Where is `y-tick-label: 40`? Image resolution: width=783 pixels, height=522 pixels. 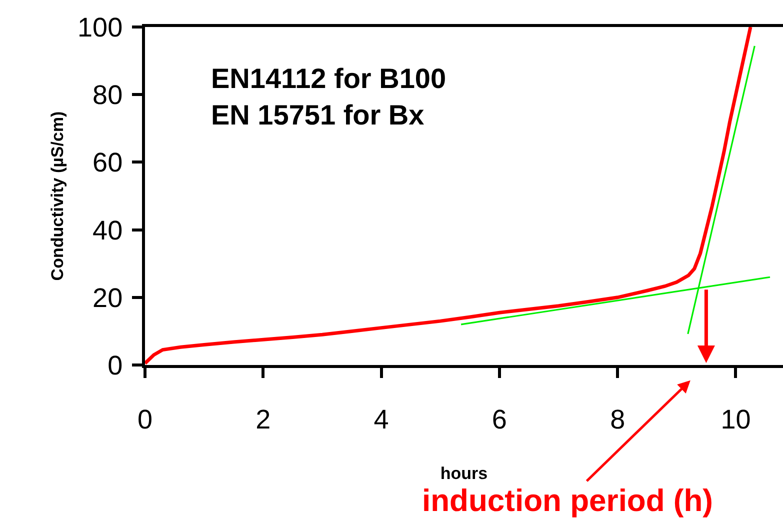 y-tick-label: 40 is located at coordinates (107, 230).